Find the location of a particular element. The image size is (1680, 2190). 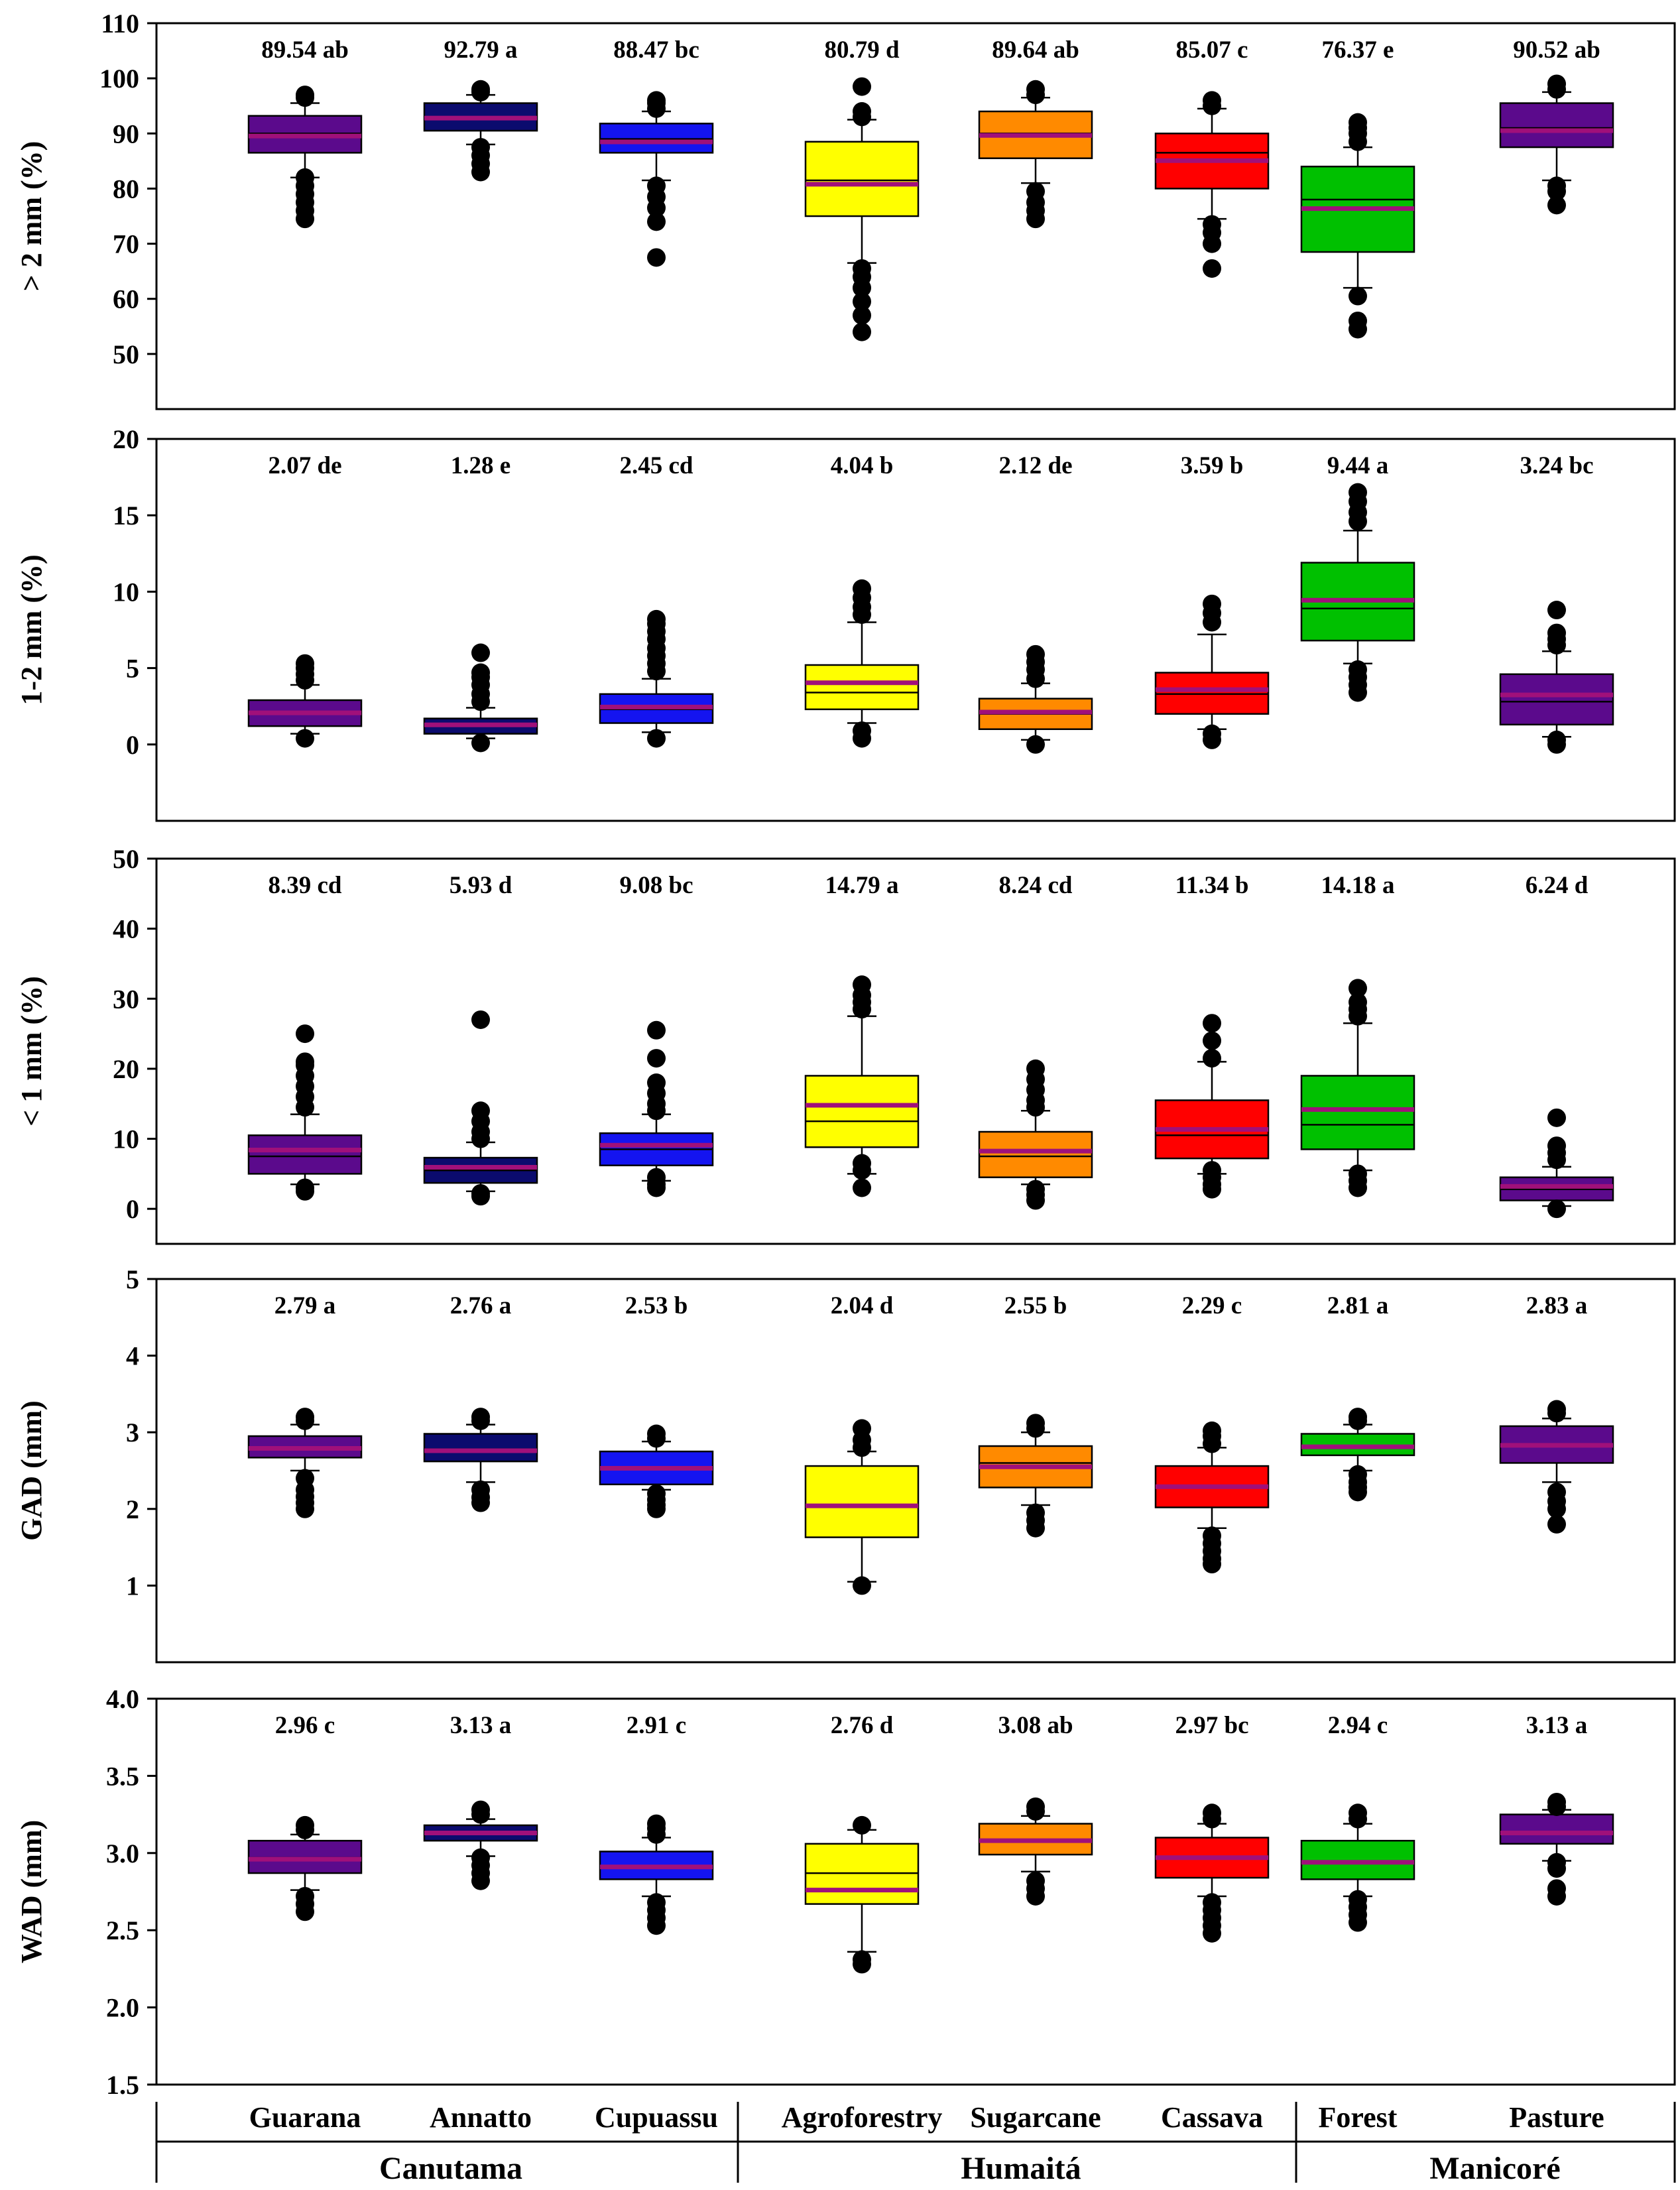

y-tick-label: 20 is located at coordinates (126, 439).